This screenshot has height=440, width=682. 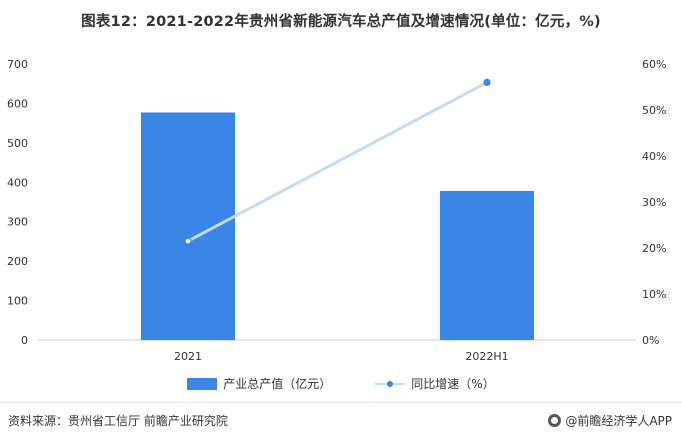 I want to click on right-axis-tick: 0%, so click(x=650, y=340).